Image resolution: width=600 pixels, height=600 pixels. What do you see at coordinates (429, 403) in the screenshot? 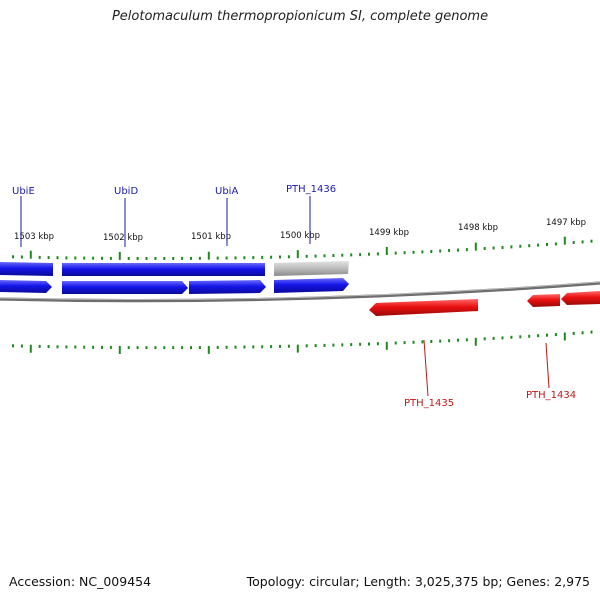
I see `gene-label-pth-1435: PTH_1435` at bounding box center [429, 403].